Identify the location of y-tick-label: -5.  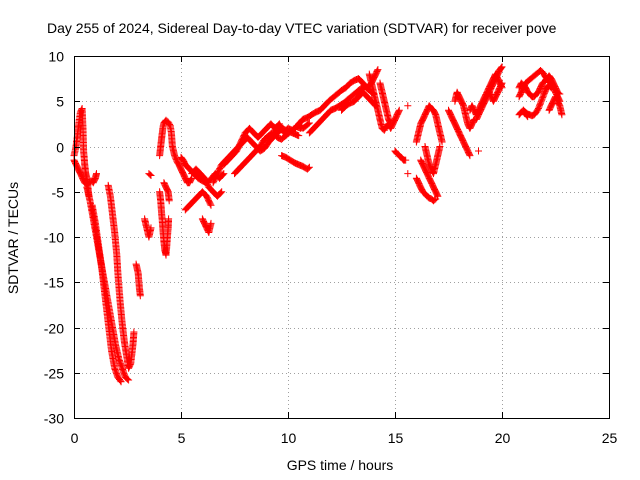
(58, 193).